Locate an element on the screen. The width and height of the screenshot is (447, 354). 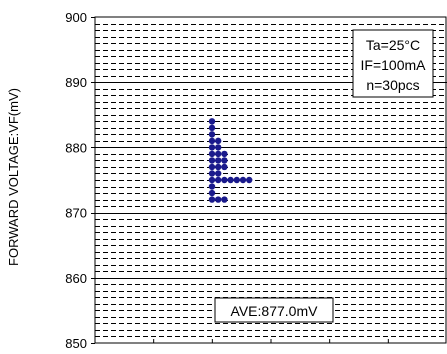
y-axis-label: FORWARD VOLTAGE:VF(mV) is located at coordinates (13, 177).